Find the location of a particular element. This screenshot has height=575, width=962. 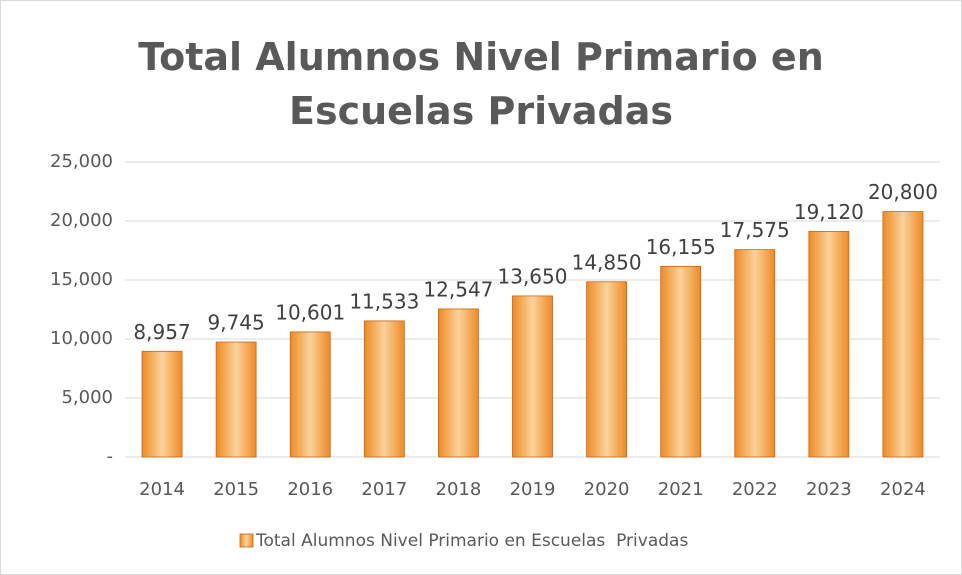

data-label: 11,533 is located at coordinates (384, 301).